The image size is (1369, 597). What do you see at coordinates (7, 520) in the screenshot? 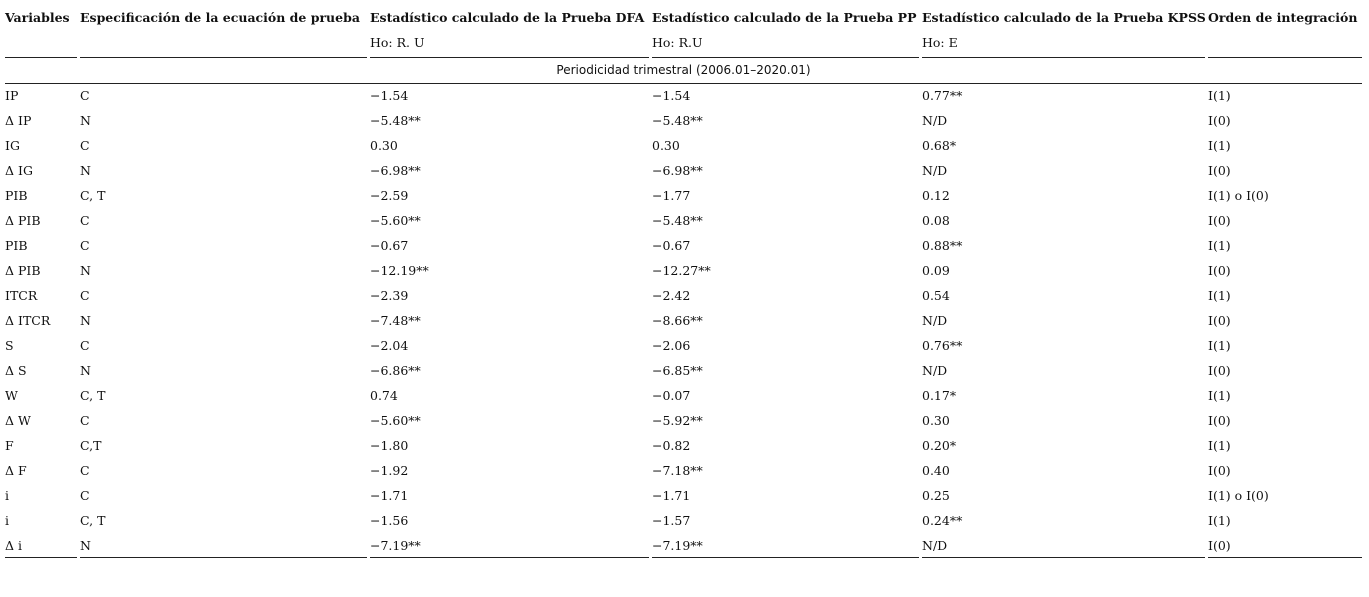
I see `table-cell: i` at bounding box center [7, 520].